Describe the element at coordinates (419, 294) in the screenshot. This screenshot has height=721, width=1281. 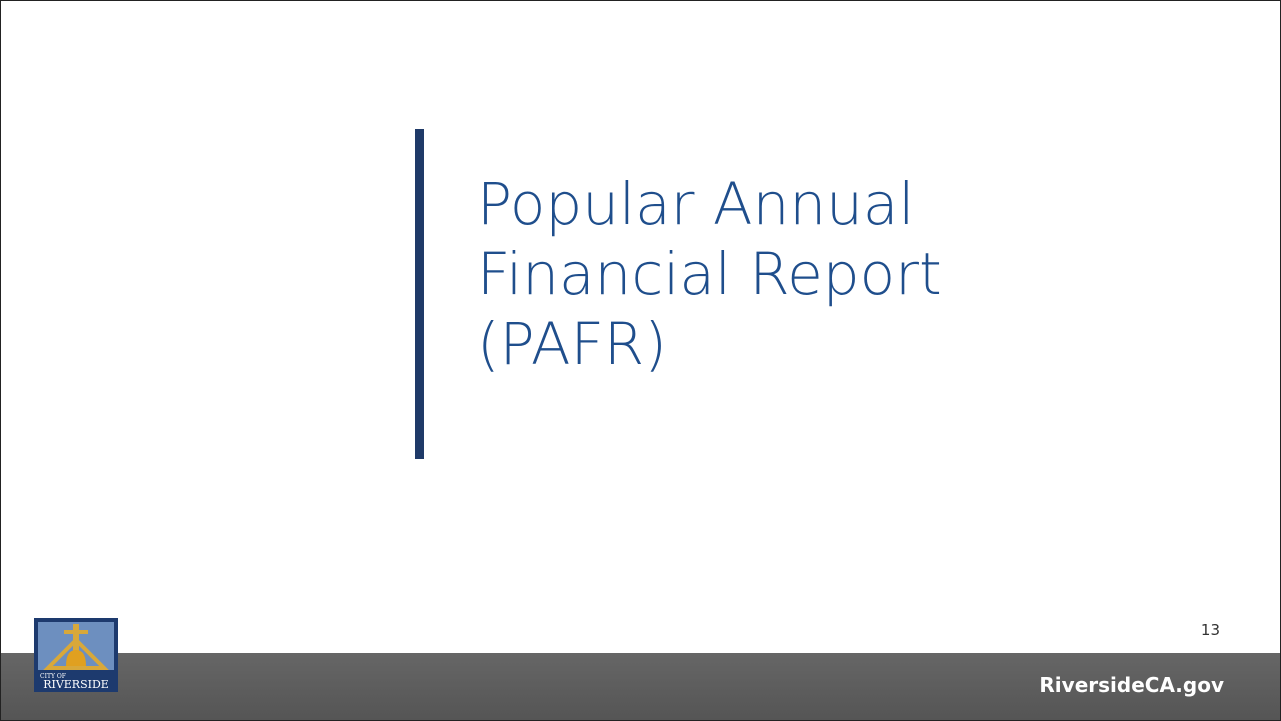
I see `accent-bar` at that location.